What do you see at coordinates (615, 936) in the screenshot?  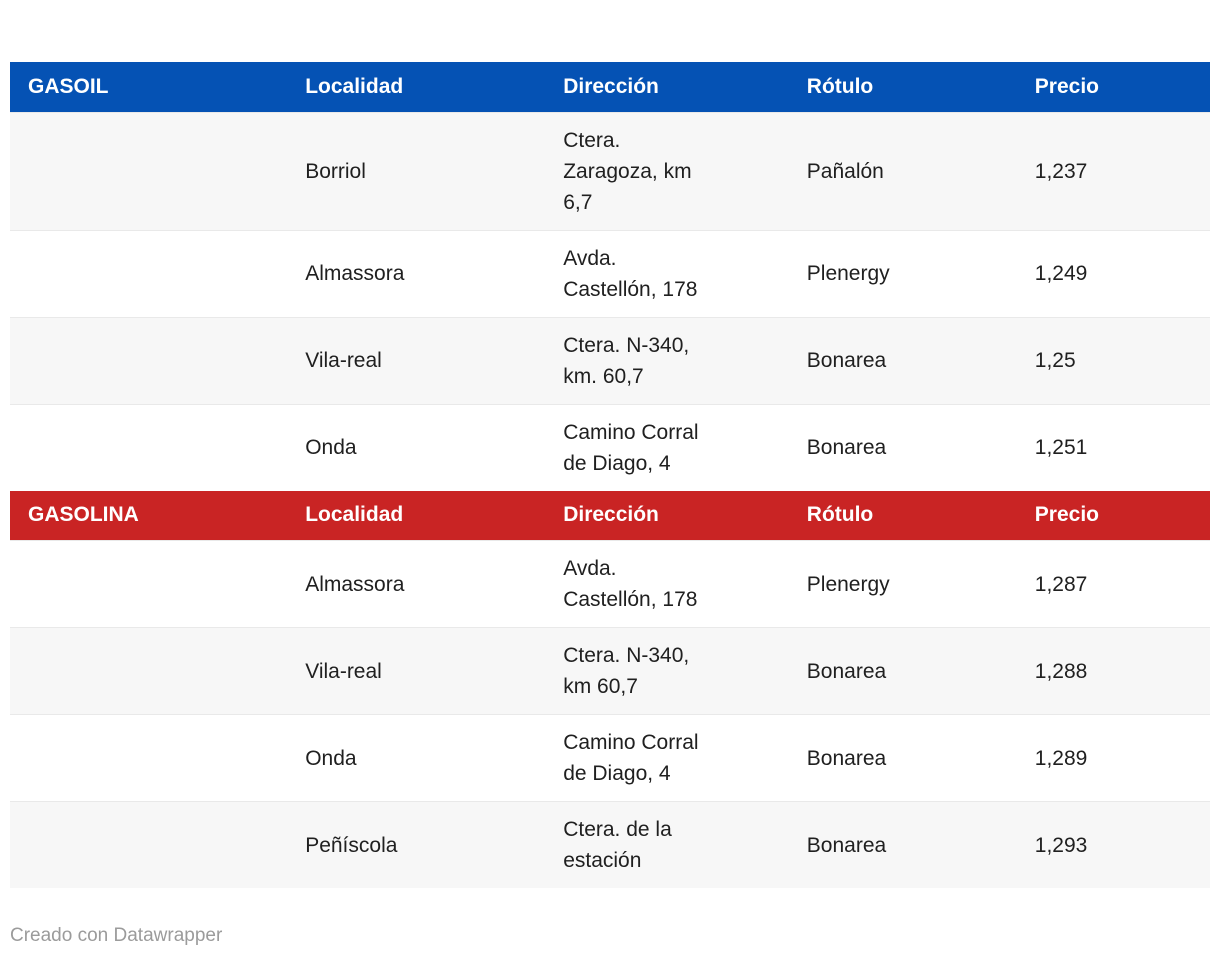 I see `datawrapper-credit: Creado con Datawrapper` at bounding box center [615, 936].